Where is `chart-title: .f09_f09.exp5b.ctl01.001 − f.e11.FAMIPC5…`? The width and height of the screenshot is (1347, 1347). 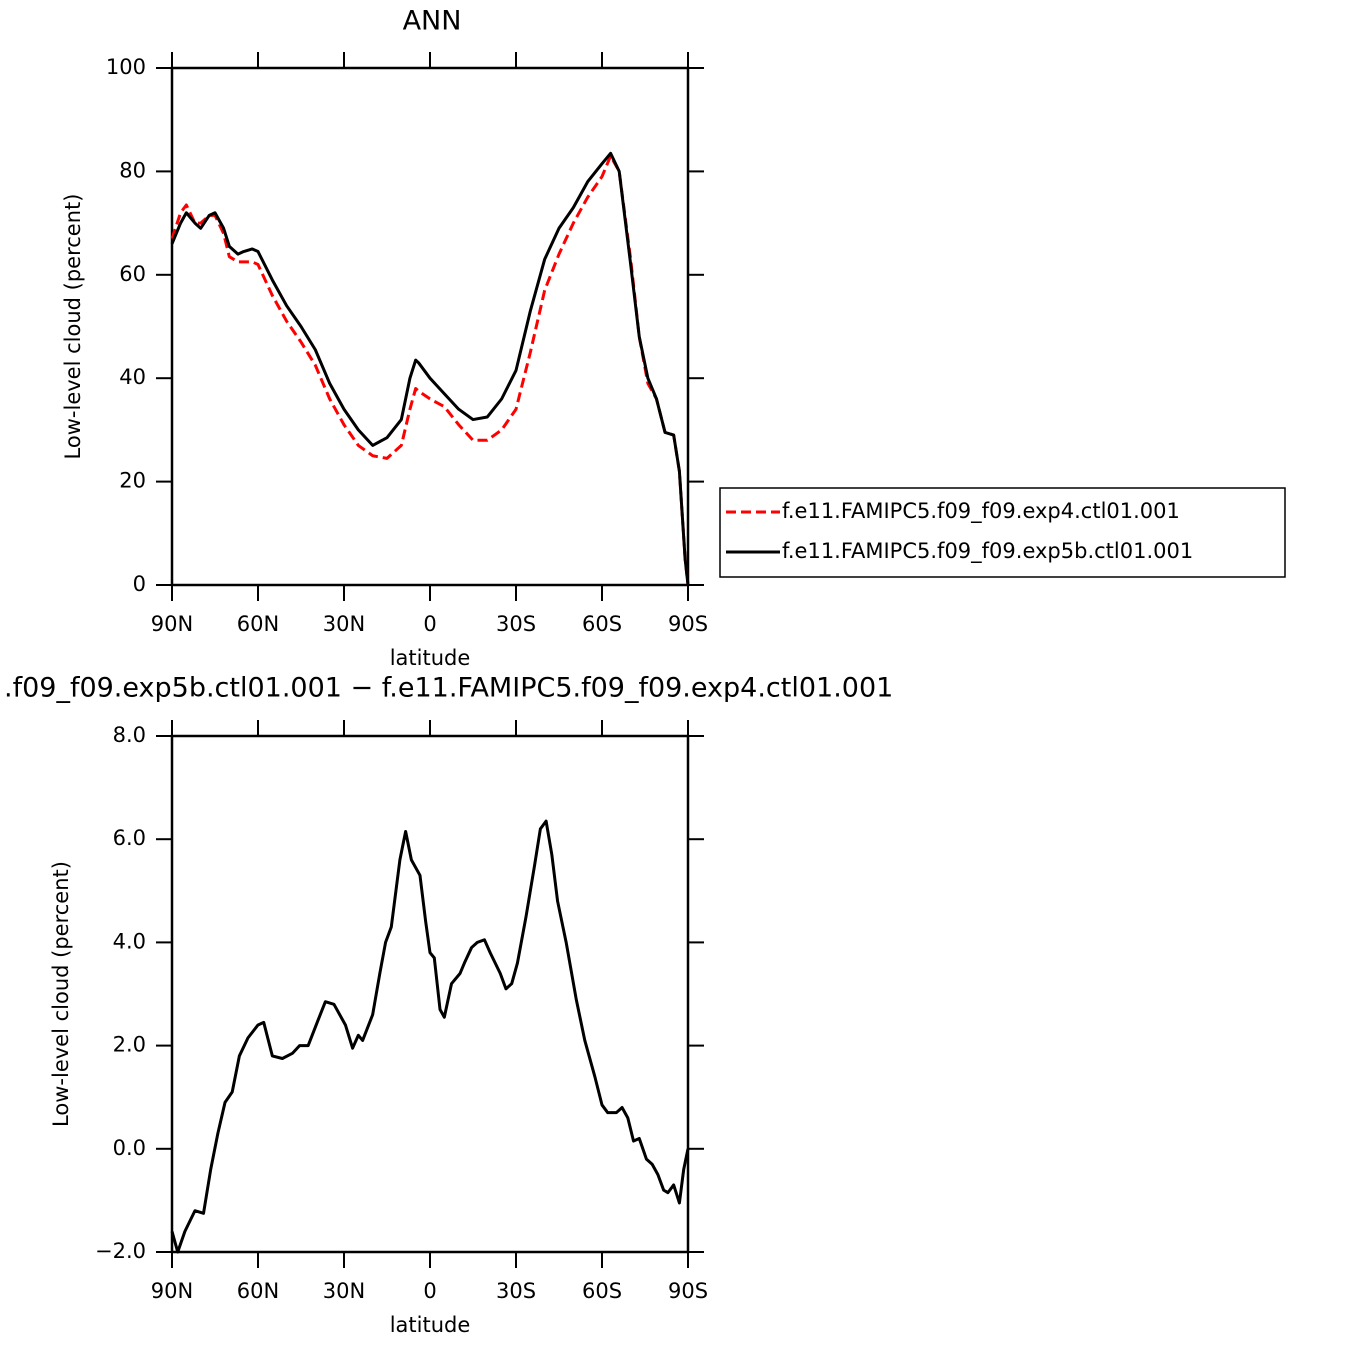
chart-title: .f09_f09.exp5b.ctl01.001 − f.e11.FAMIPC5… is located at coordinates (448, 688).